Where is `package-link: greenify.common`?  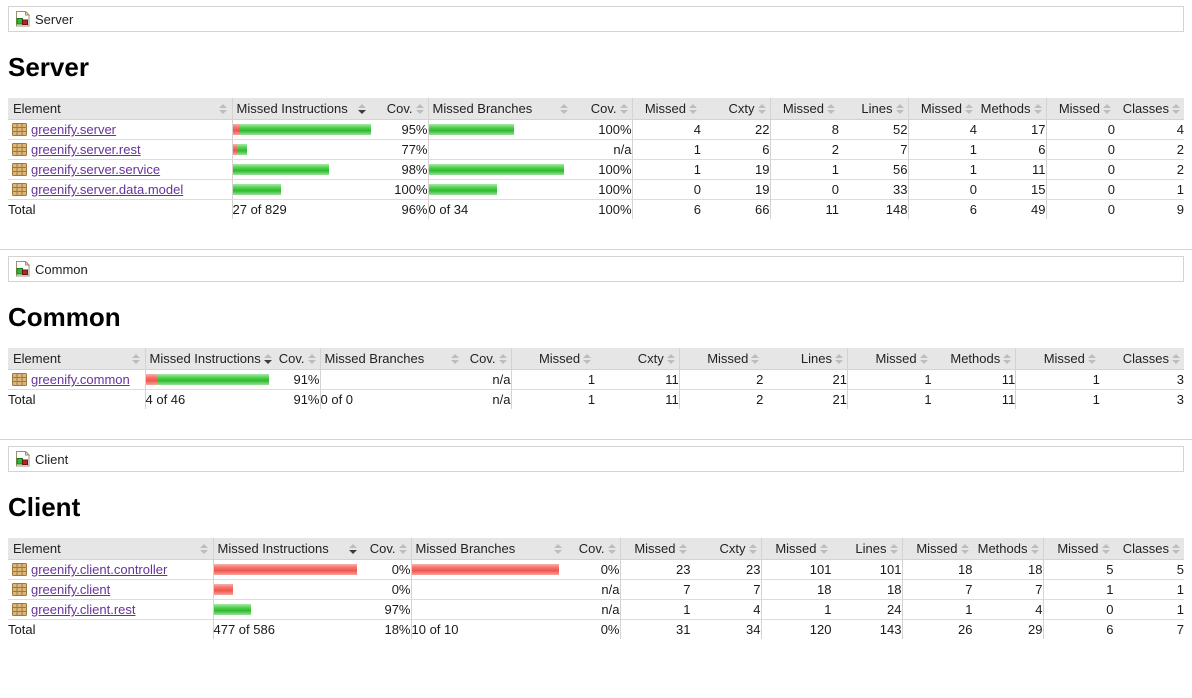
package-link: greenify.common is located at coordinates (80, 379).